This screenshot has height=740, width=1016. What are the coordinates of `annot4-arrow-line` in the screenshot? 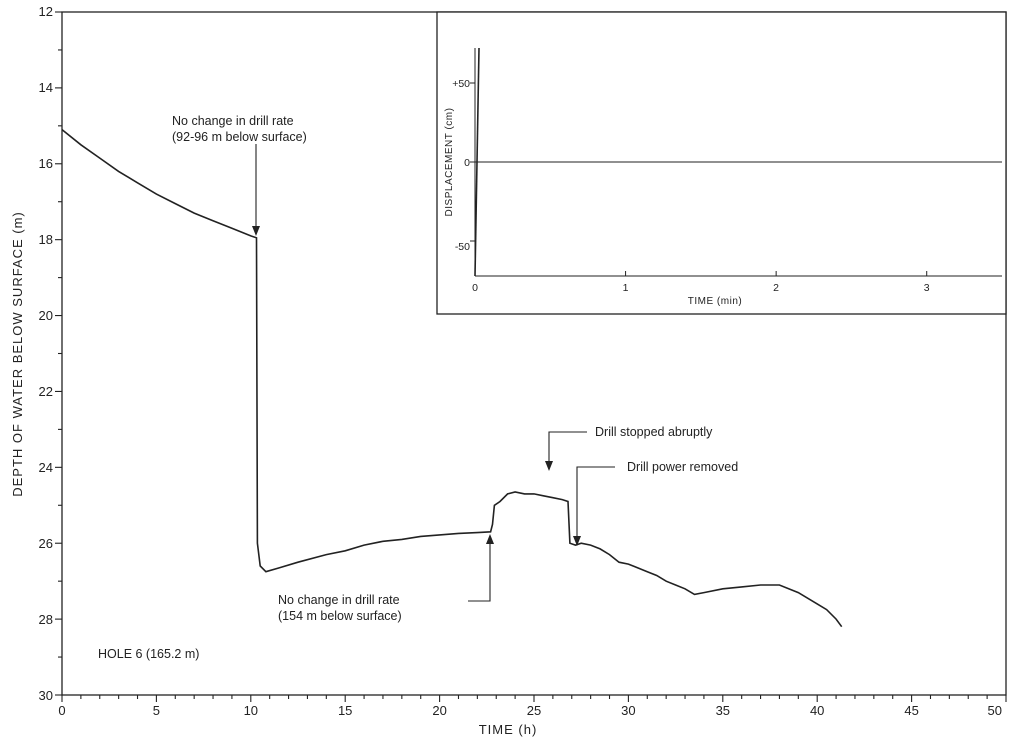 It's located at (595, 501).